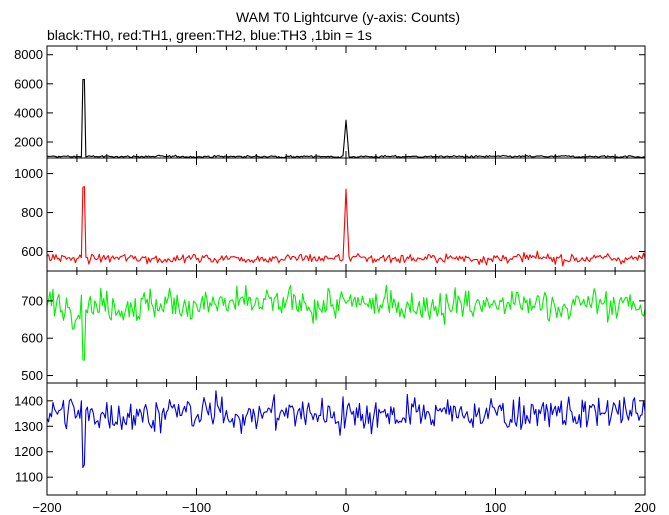 Image resolution: width=669 pixels, height=515 pixels. Describe the element at coordinates (29, 477) in the screenshot. I see `y-tick-label: 1100` at that location.